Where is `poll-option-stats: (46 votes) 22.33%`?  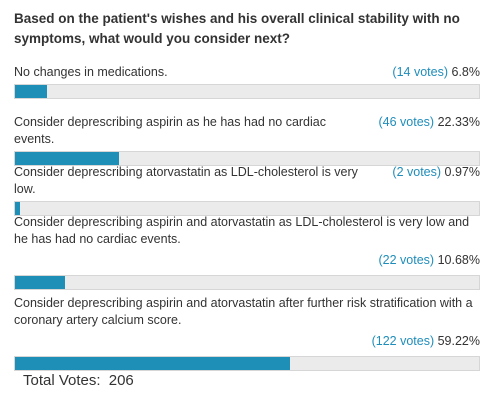 poll-option-stats: (46 votes) 22.33% is located at coordinates (429, 122).